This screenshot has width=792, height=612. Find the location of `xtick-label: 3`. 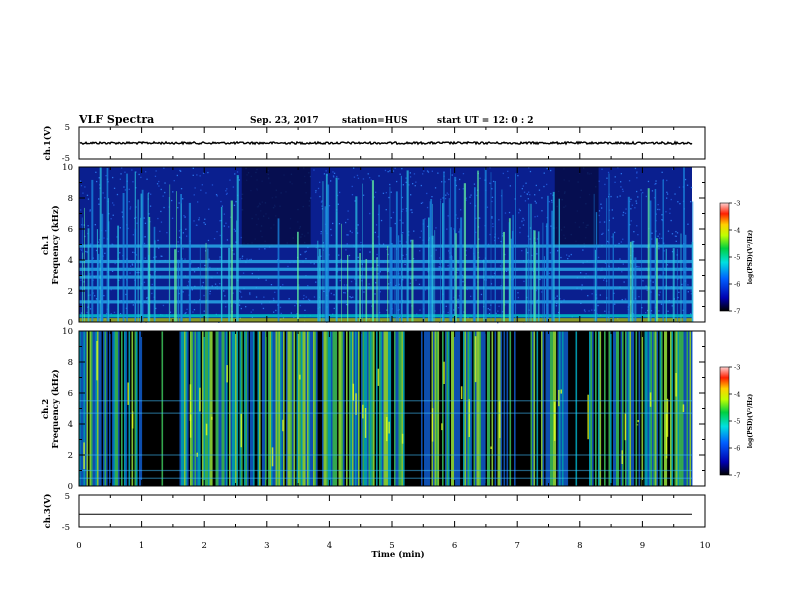

xtick-label: 3 is located at coordinates (266, 546).